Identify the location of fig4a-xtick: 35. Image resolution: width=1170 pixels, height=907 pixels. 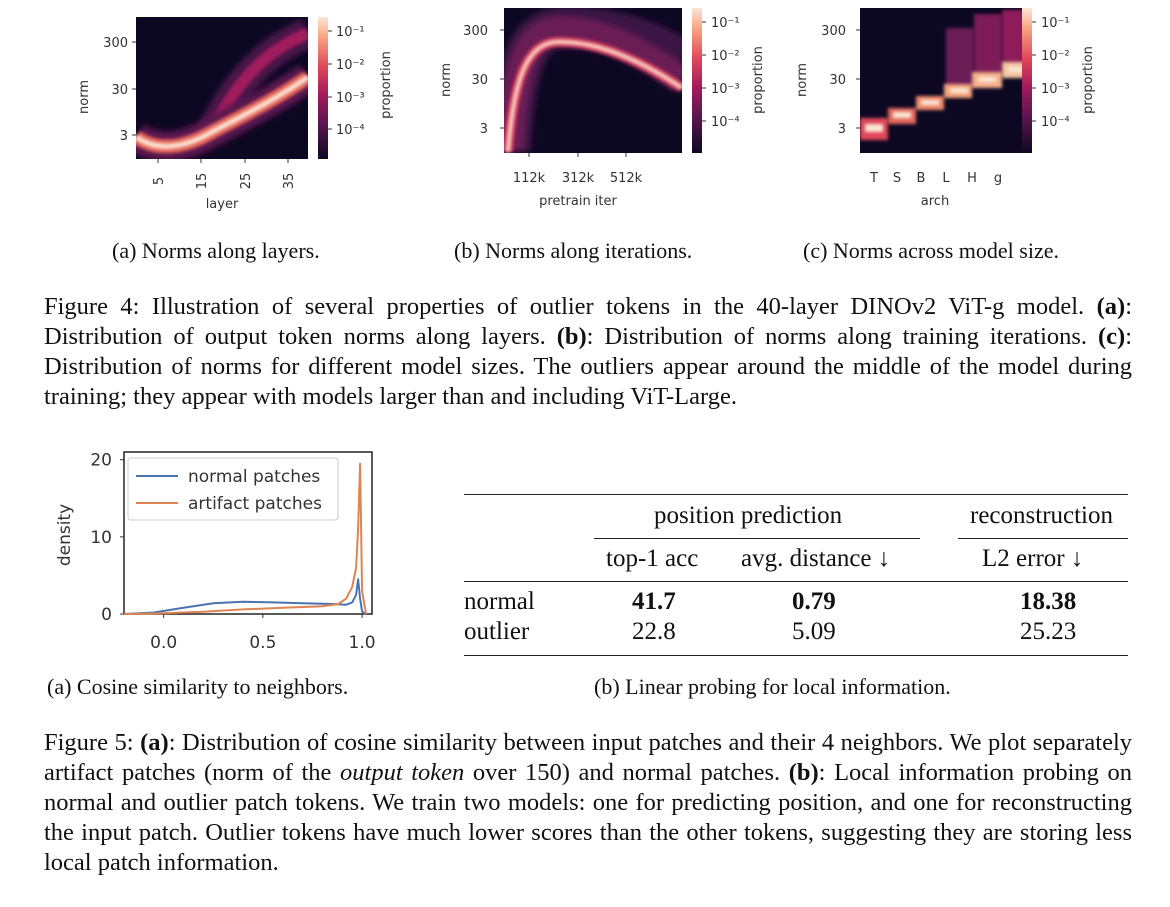
(289, 181).